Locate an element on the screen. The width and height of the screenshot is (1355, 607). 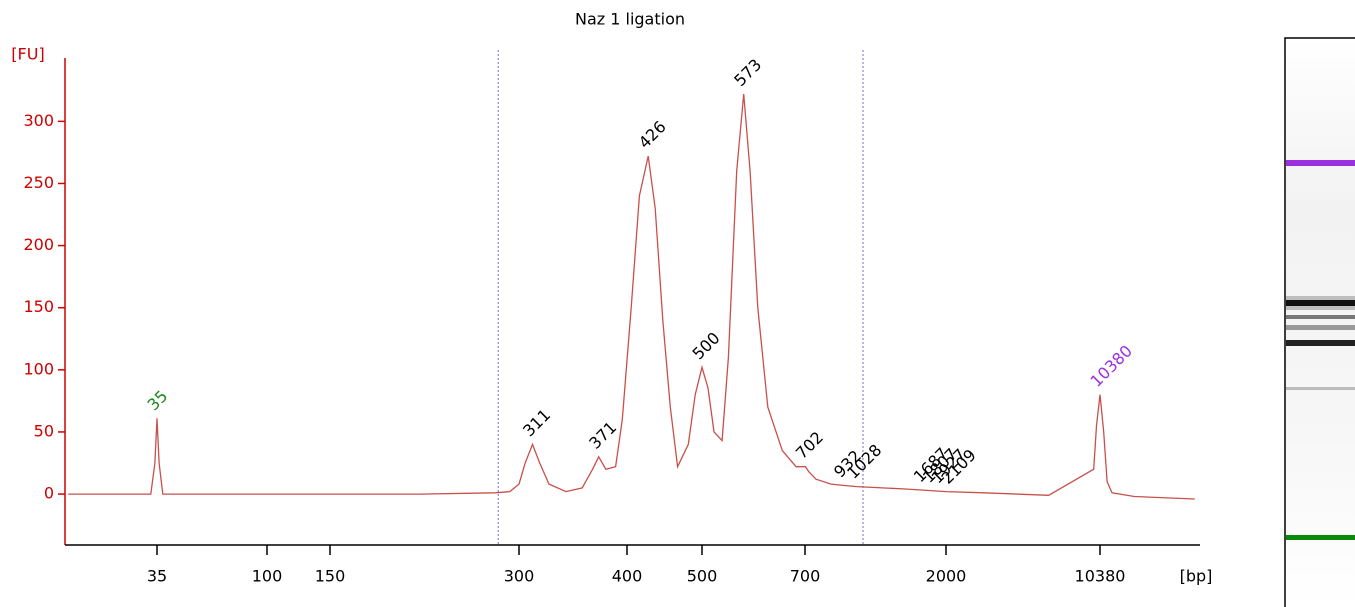
y-tick-label: 0 is located at coordinates (49, 493).